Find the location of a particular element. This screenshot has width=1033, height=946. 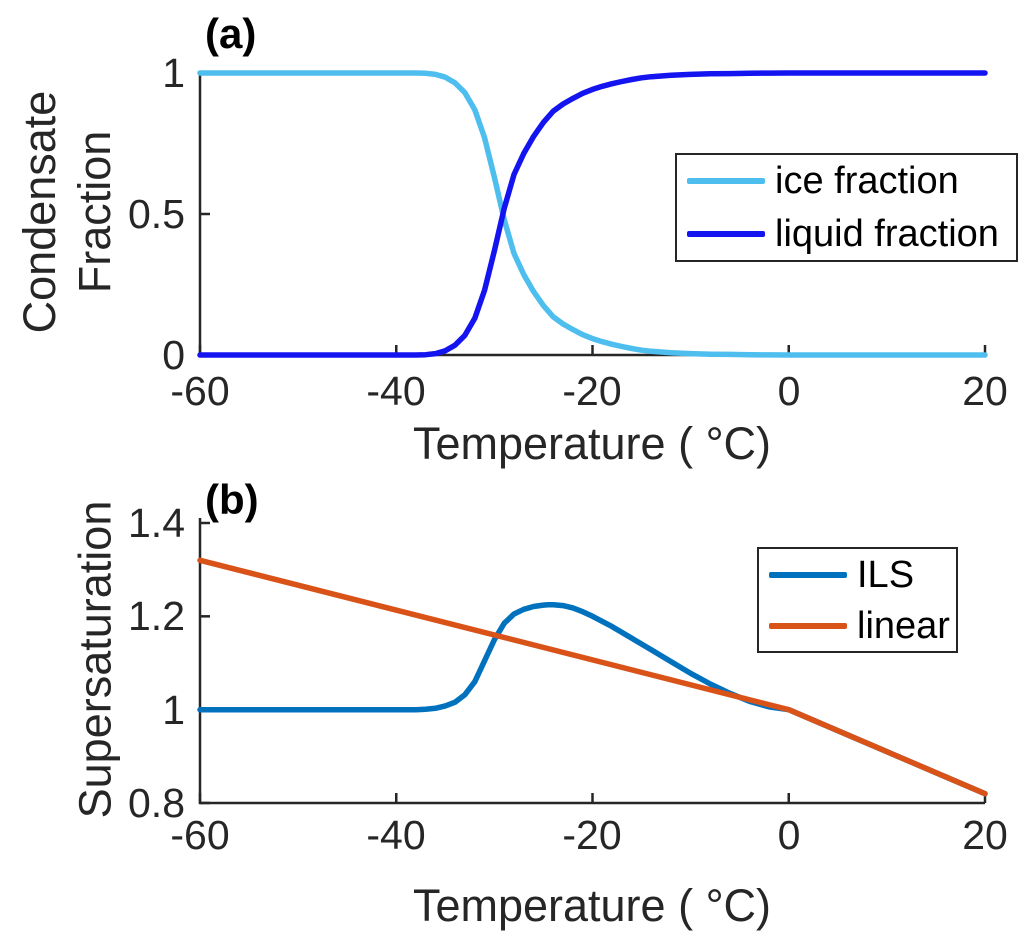

ice-fraction-line-swatch is located at coordinates (726, 181).